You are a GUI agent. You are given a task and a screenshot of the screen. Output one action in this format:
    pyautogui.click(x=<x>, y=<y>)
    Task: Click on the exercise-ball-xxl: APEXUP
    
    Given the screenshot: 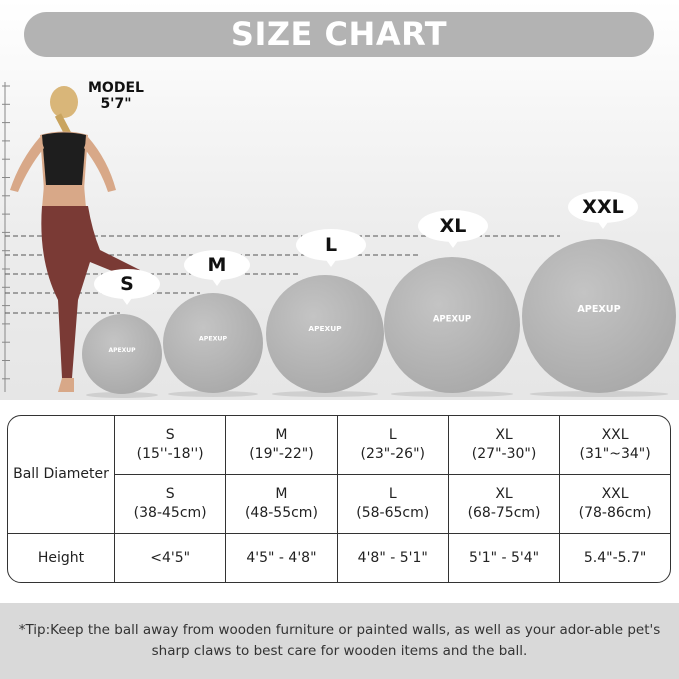 What is the action you would take?
    pyautogui.click(x=599, y=318)
    